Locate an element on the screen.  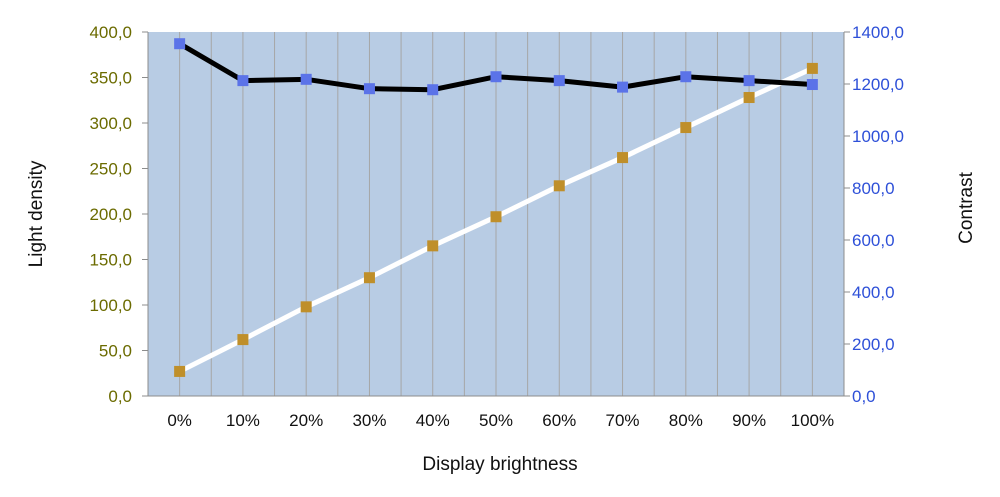
left-tick-label: 150,0 is located at coordinates (110, 260).